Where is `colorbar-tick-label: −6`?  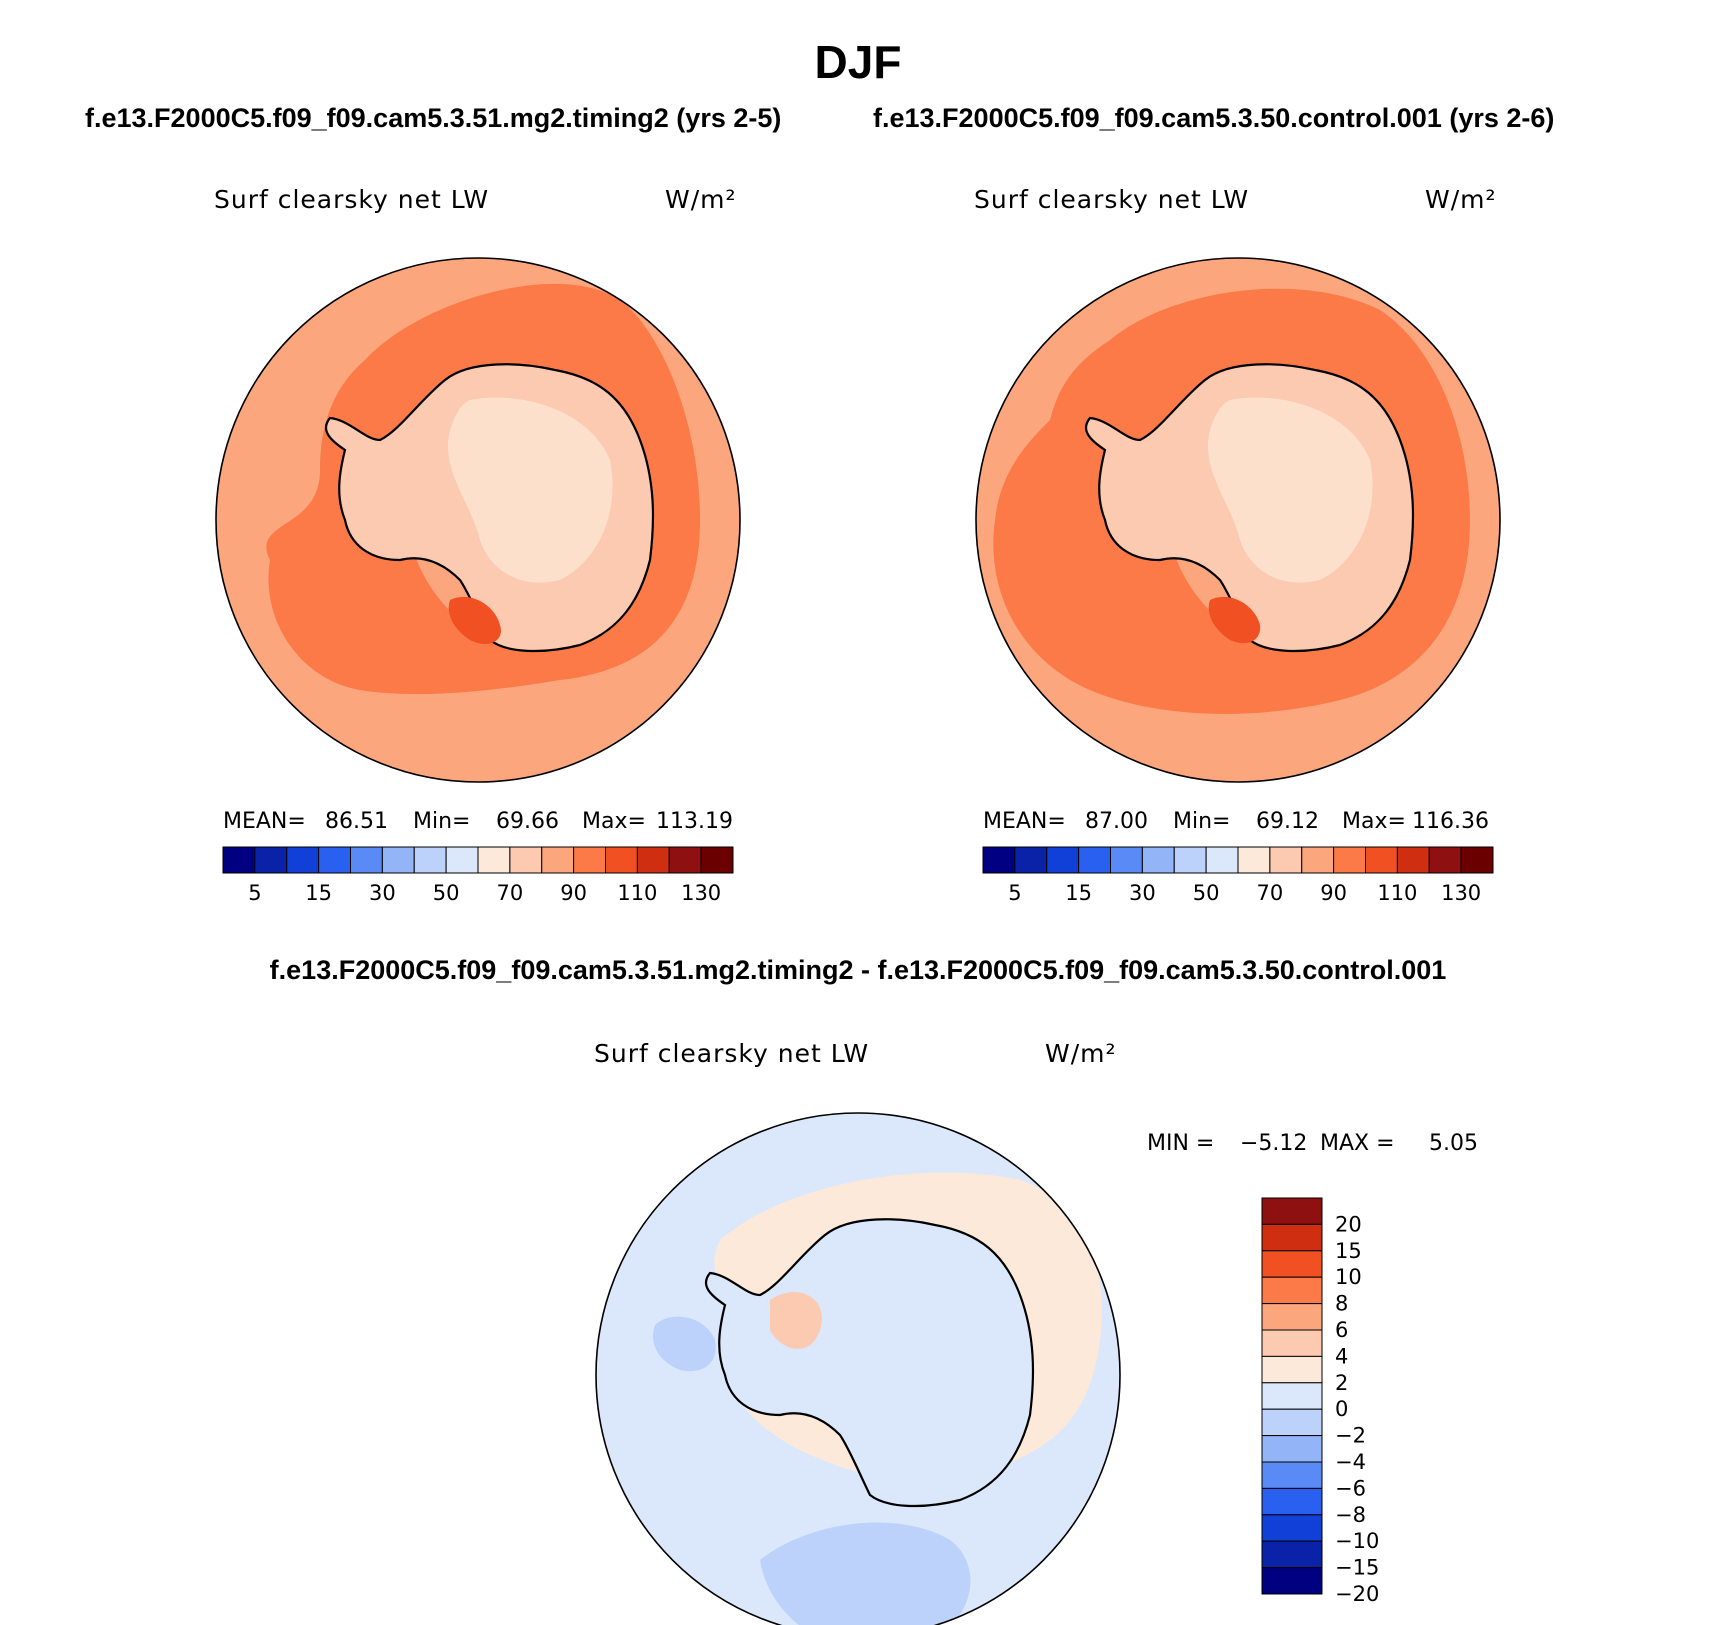 colorbar-tick-label: −6 is located at coordinates (1350, 1488).